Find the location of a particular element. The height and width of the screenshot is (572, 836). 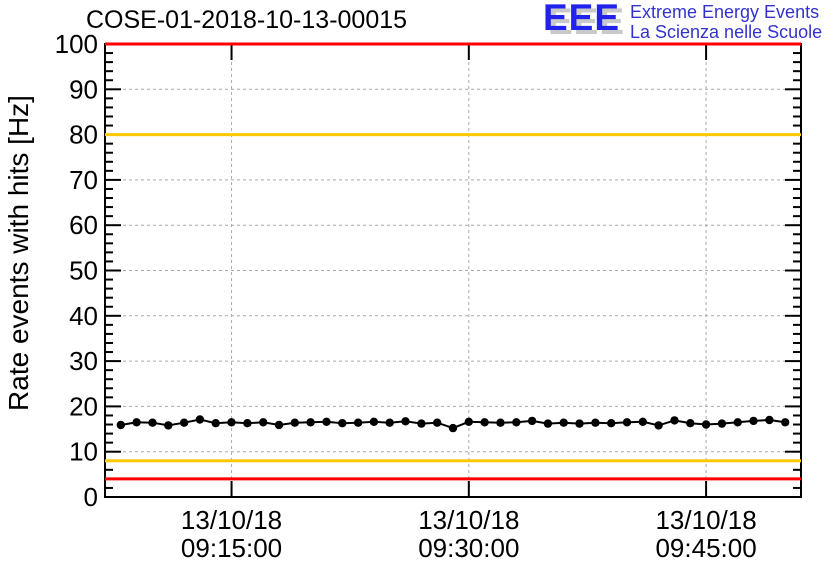

y-tick-label: 90 is located at coordinates (83, 89).